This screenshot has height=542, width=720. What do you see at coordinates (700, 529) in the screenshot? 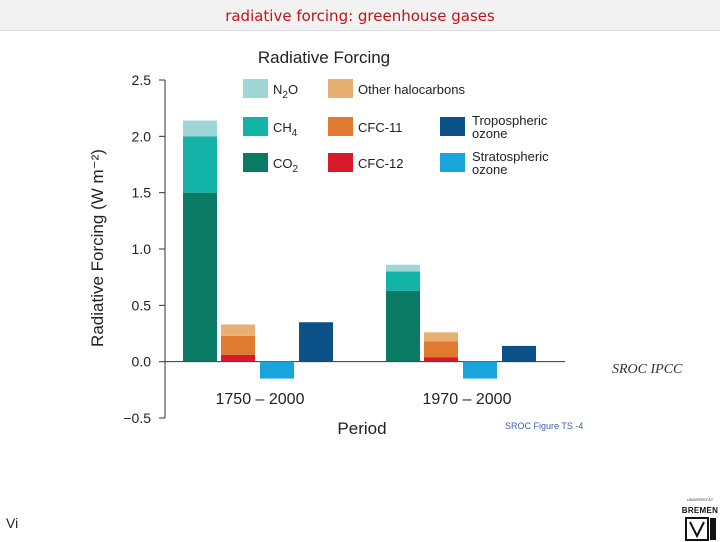
I see `logo-emblem` at bounding box center [700, 529].